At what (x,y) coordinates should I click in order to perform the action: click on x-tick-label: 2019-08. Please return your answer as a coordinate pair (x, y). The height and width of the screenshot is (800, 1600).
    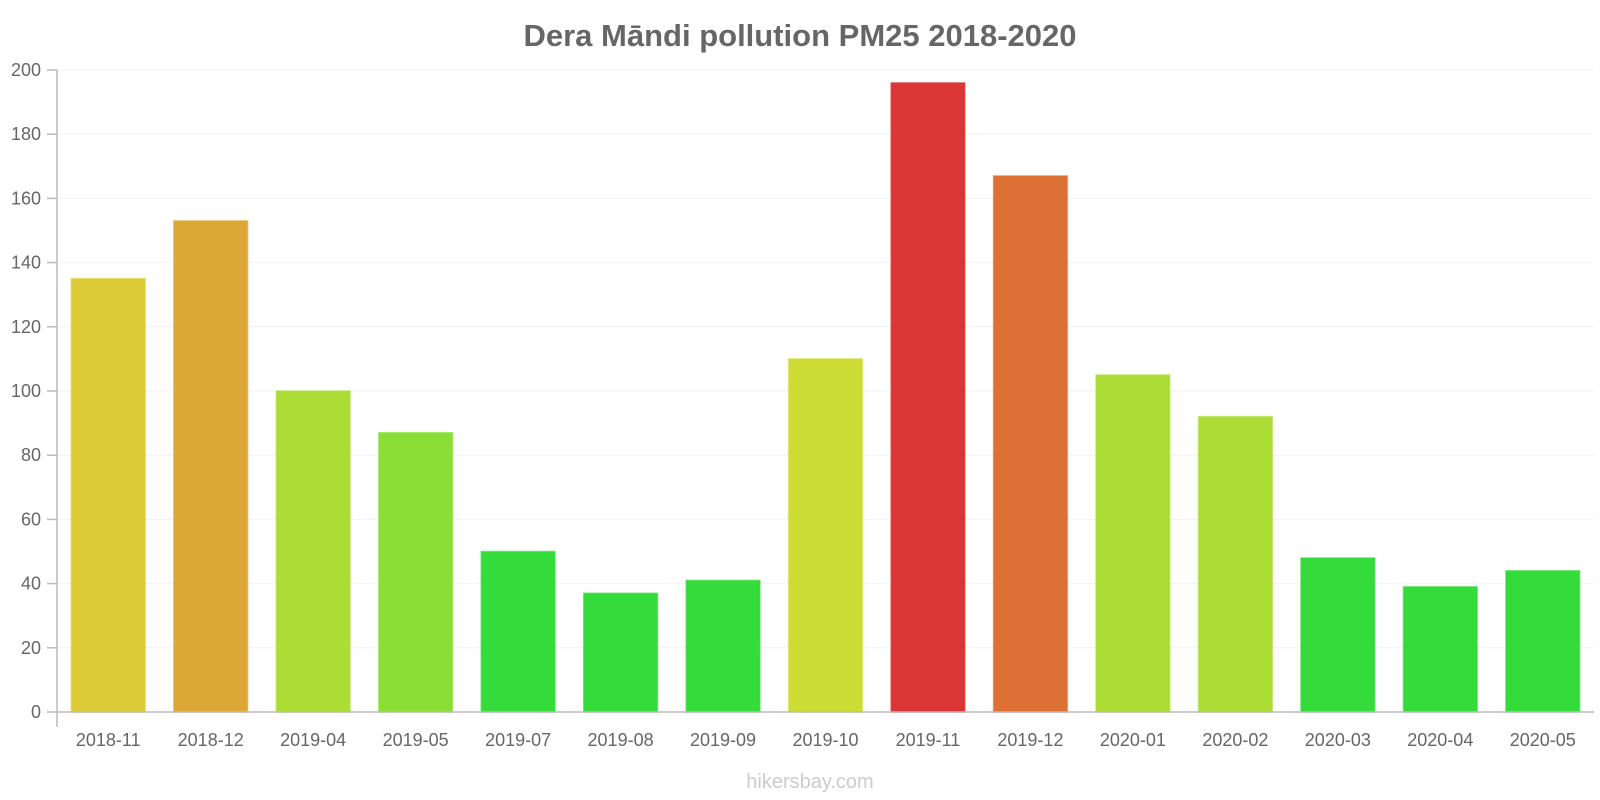
    Looking at the image, I should click on (621, 740).